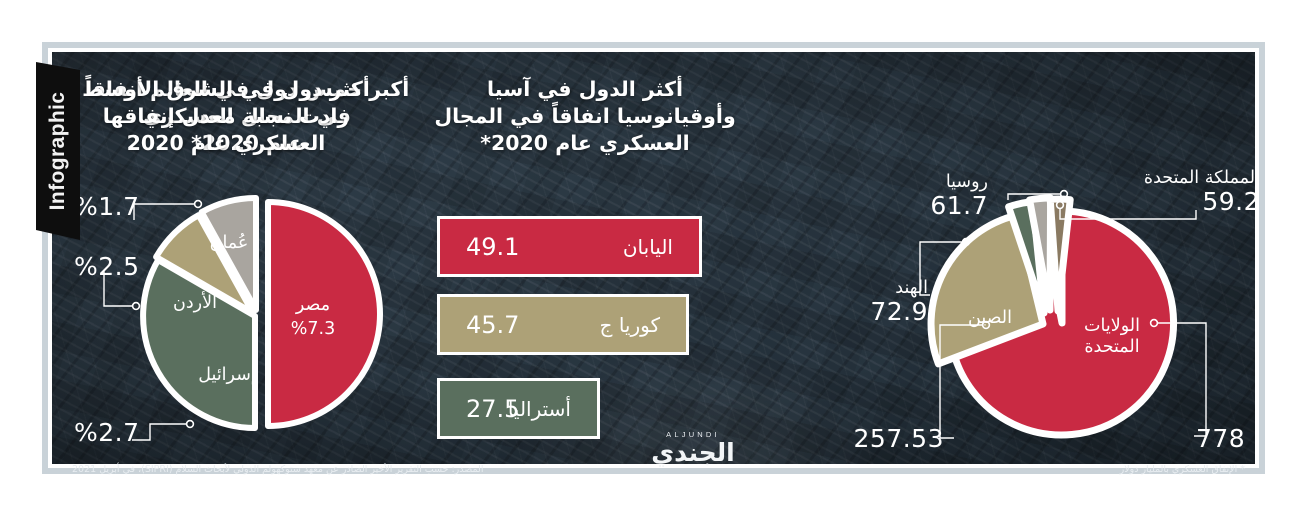  What do you see at coordinates (693, 434) in the screenshot?
I see `logo-latin-text: ALJUNDI` at bounding box center [693, 434].